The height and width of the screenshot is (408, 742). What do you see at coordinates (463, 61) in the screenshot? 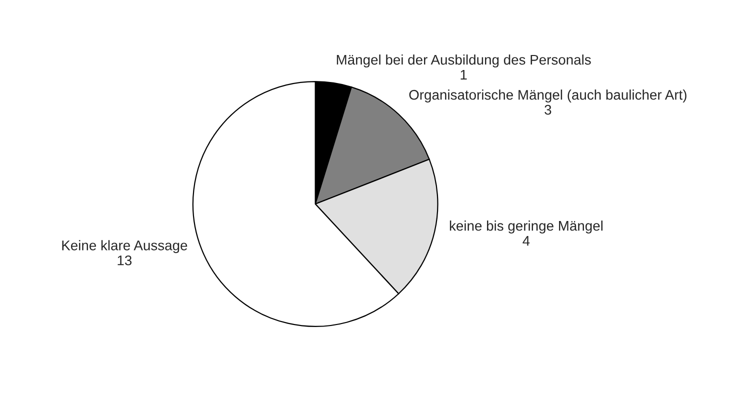
I see `slice-label: Mängel bei der Ausbildung des Personals` at bounding box center [463, 61].